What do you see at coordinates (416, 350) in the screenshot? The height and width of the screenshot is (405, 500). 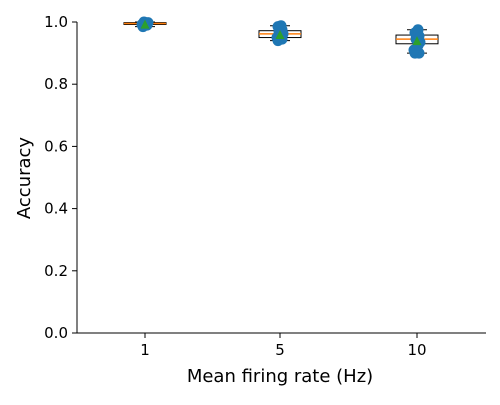 I see `x-tick-label: 10` at bounding box center [416, 350].